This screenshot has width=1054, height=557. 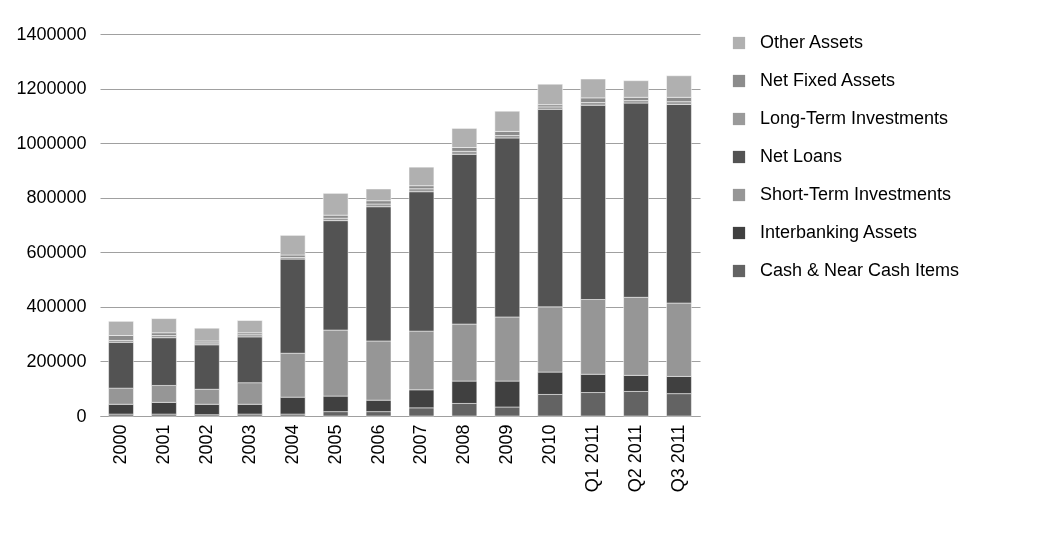 I want to click on legend-label: Interbanking Assets, so click(x=839, y=232).